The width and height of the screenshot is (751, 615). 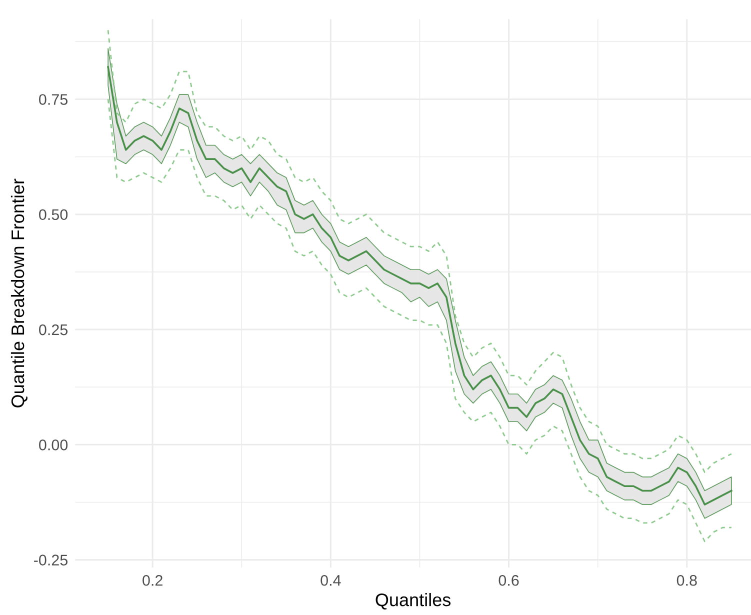 What do you see at coordinates (53, 330) in the screenshot?
I see `y-tick-label: 0.25` at bounding box center [53, 330].